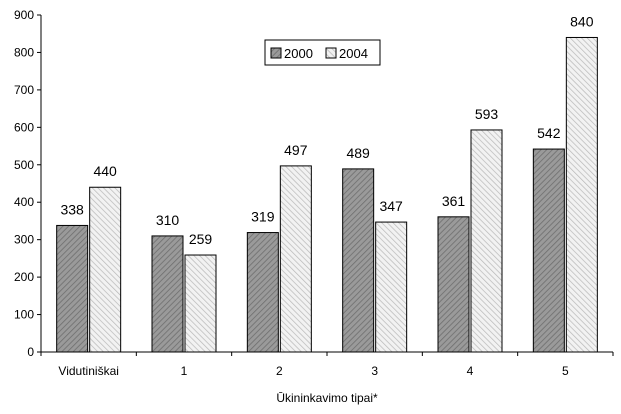  I want to click on x-tick-label: 2, so click(279, 371).